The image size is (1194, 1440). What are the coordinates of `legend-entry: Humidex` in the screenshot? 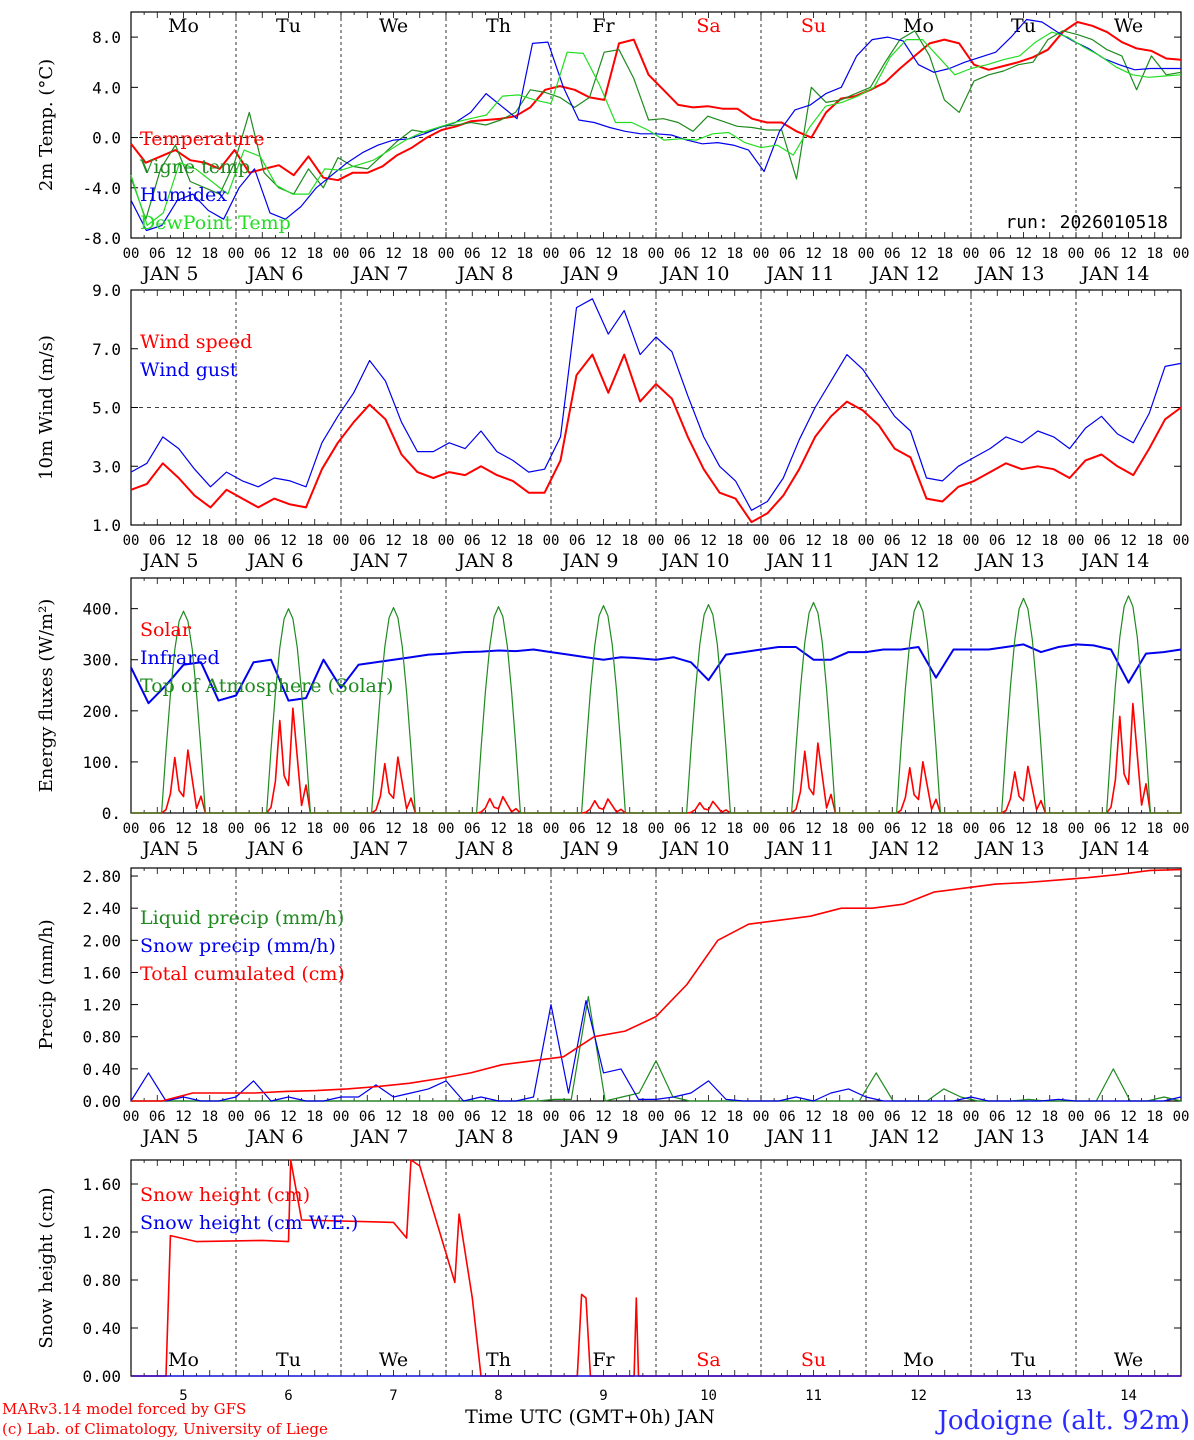 It's located at (183, 195).